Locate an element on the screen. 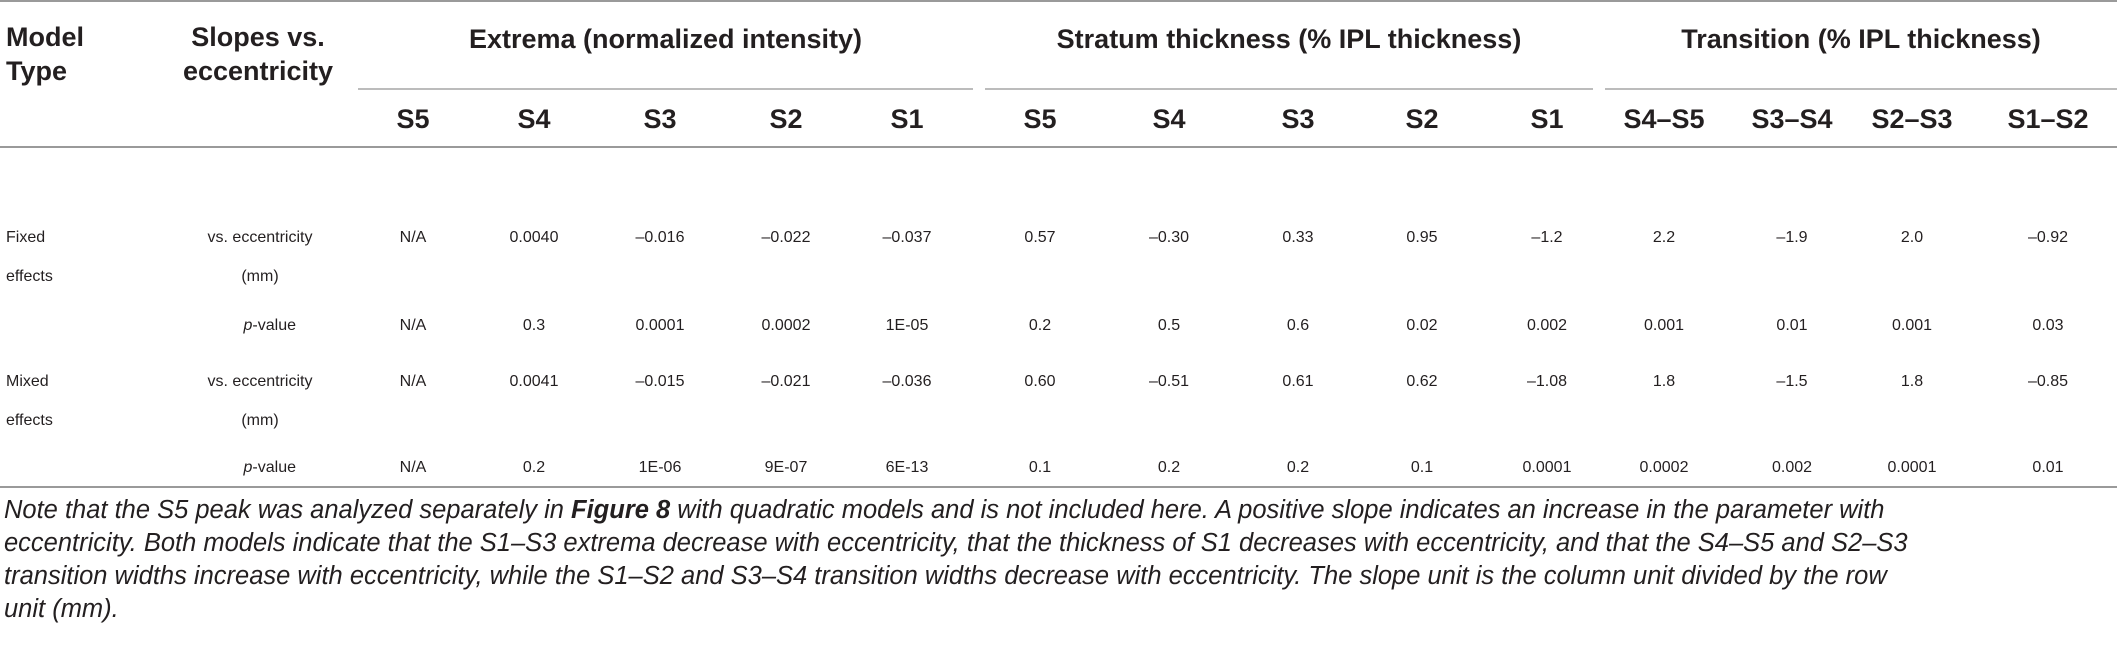 The height and width of the screenshot is (650, 2117). table-cell: 0.3 is located at coordinates (534, 325).